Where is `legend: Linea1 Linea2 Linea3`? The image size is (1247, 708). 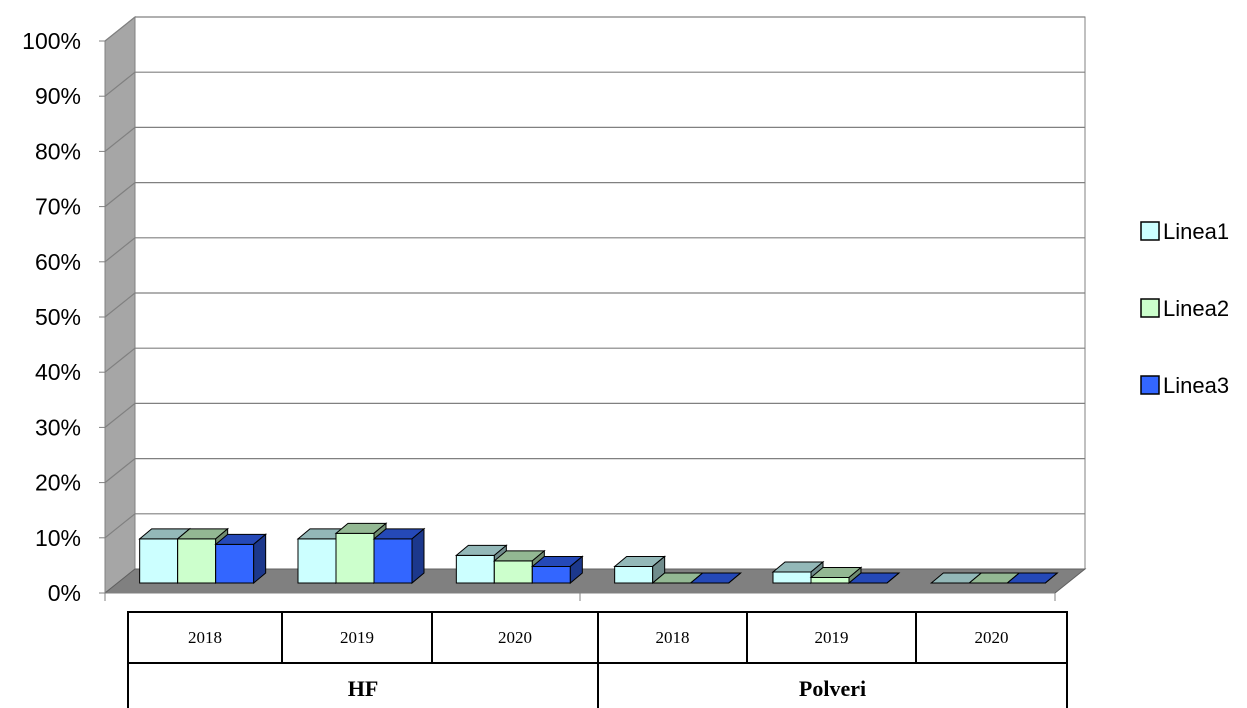 legend: Linea1 Linea2 Linea3 is located at coordinates (1184, 308).